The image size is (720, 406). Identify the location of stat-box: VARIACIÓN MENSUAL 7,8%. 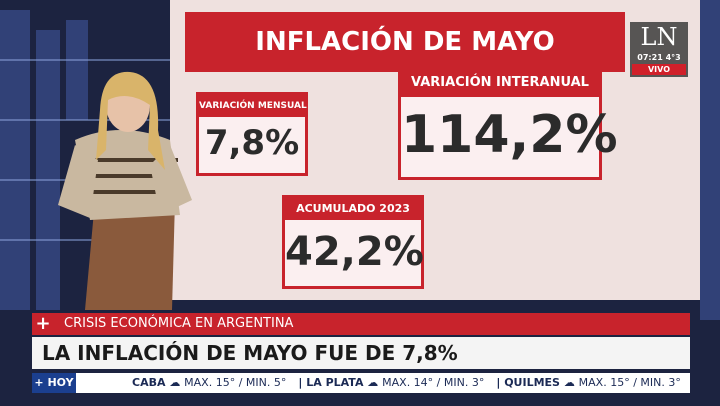
(252, 134).